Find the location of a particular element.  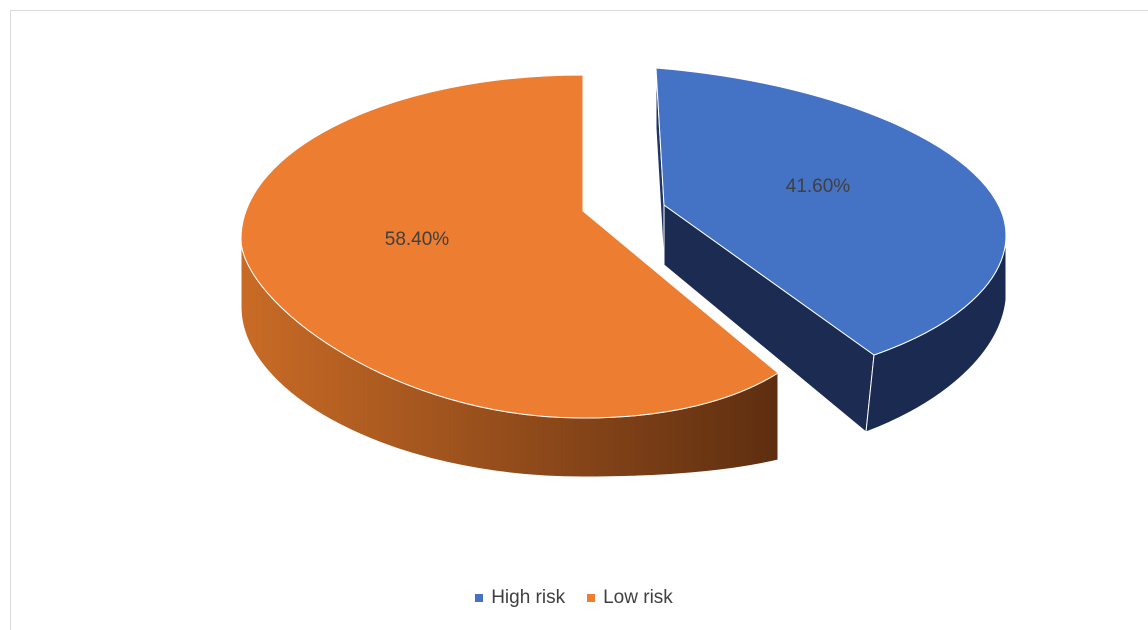

legend-label-low-risk: Low risk is located at coordinates (638, 597).